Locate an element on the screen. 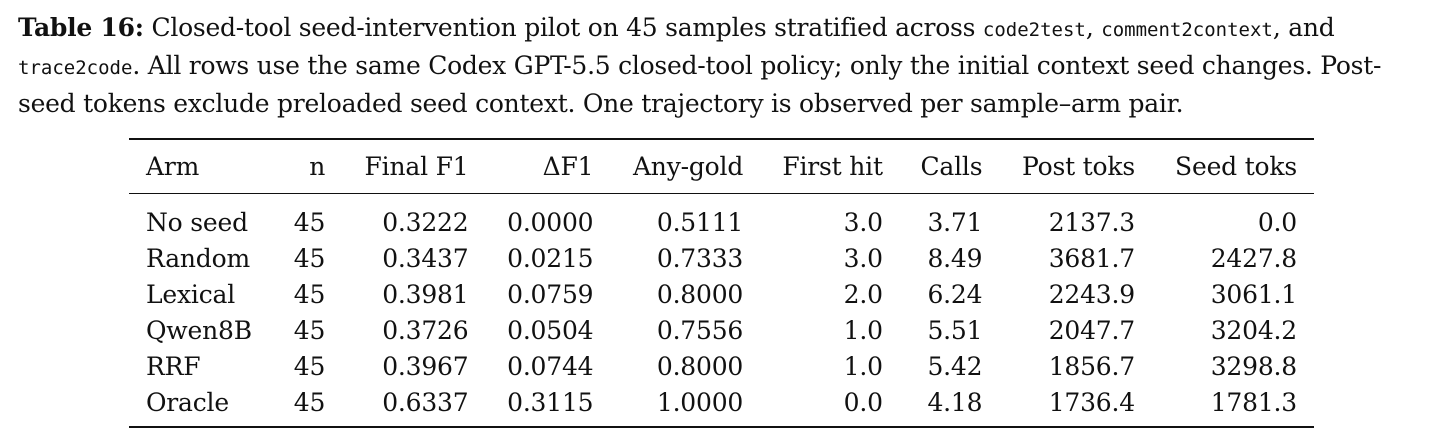 This screenshot has height=443, width=1434. cell-final-f1: 0.3437 is located at coordinates (425, 258).